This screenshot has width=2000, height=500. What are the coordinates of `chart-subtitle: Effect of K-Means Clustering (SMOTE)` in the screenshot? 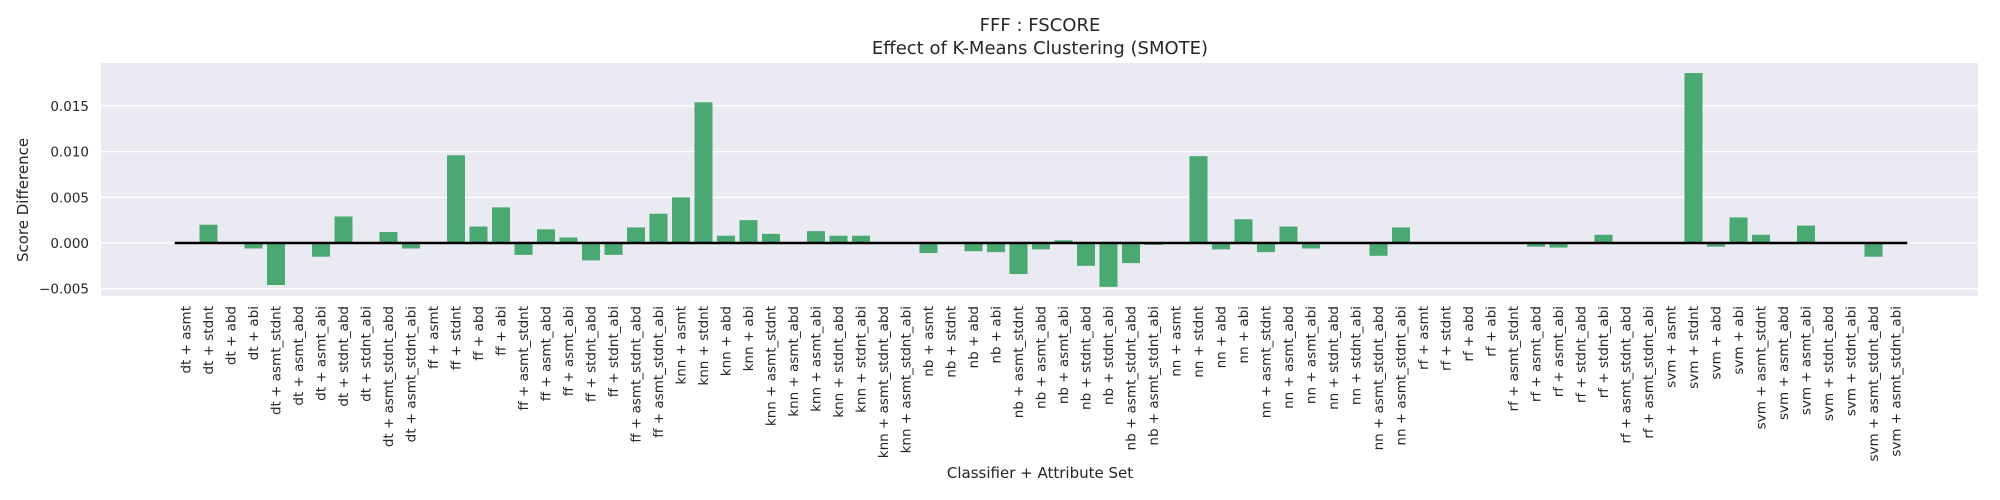 It's located at (1040, 48).